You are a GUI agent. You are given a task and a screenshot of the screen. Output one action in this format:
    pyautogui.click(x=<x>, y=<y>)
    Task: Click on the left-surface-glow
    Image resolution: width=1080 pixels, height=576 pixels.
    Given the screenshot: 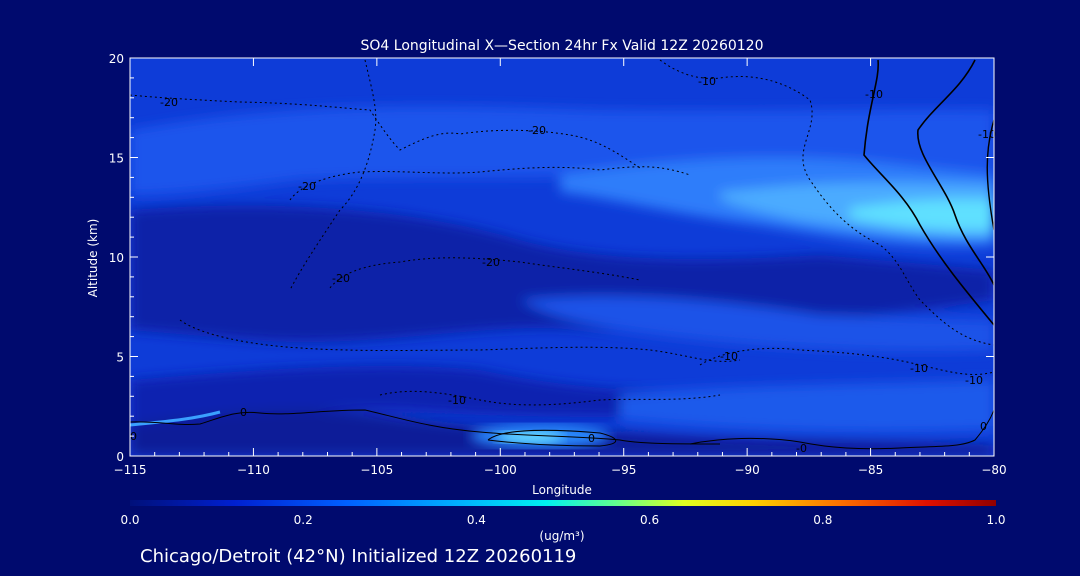 What is the action you would take?
    pyautogui.click(x=175, y=418)
    